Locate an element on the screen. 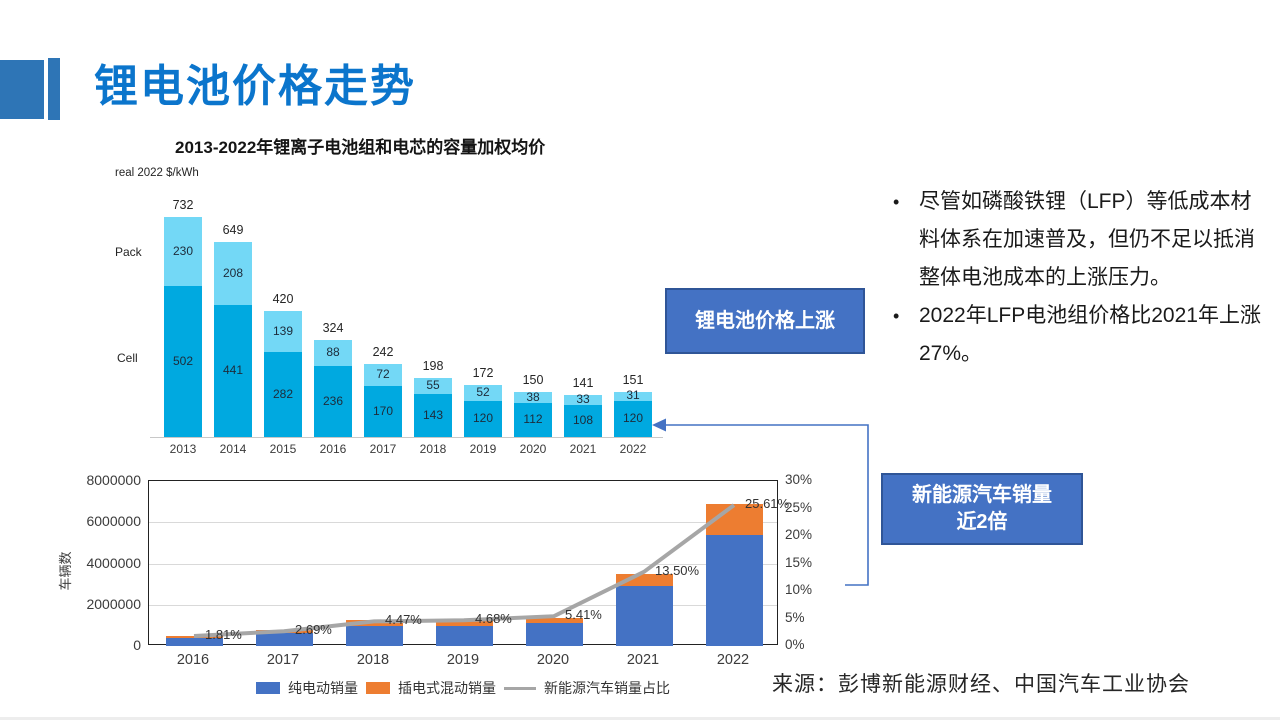 This screenshot has height=720, width=1280. x-tick-label: 2013 is located at coordinates (183, 449).